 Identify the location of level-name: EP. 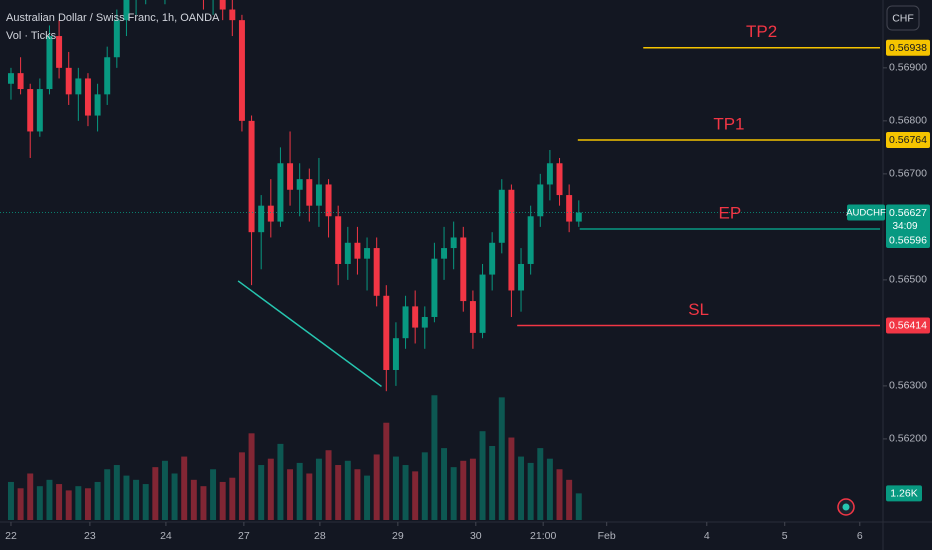
(730, 212).